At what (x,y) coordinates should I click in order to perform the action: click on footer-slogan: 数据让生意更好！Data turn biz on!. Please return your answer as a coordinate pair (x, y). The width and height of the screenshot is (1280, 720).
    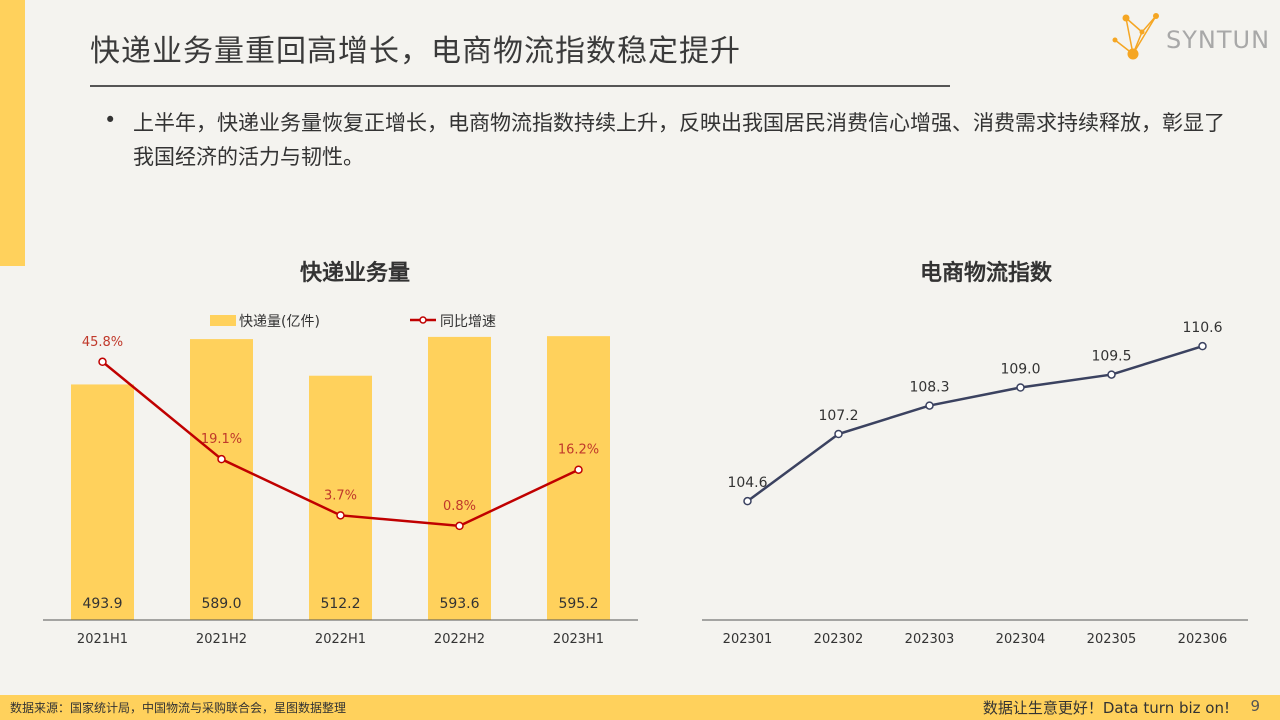
    Looking at the image, I should click on (1106, 708).